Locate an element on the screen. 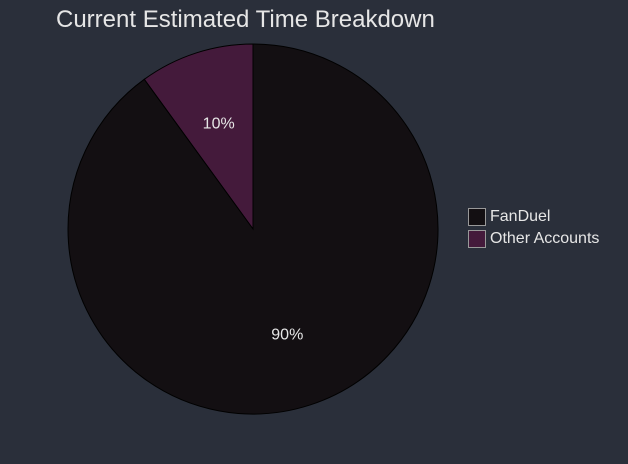  data-label-other-accounts: 10% is located at coordinates (219, 123).